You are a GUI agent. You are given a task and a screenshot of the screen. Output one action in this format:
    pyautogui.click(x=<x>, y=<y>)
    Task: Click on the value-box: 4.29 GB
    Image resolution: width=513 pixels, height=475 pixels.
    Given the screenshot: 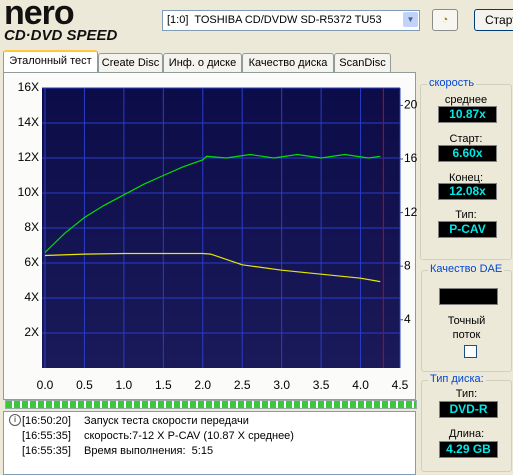 What is the action you would take?
    pyautogui.click(x=468, y=449)
    